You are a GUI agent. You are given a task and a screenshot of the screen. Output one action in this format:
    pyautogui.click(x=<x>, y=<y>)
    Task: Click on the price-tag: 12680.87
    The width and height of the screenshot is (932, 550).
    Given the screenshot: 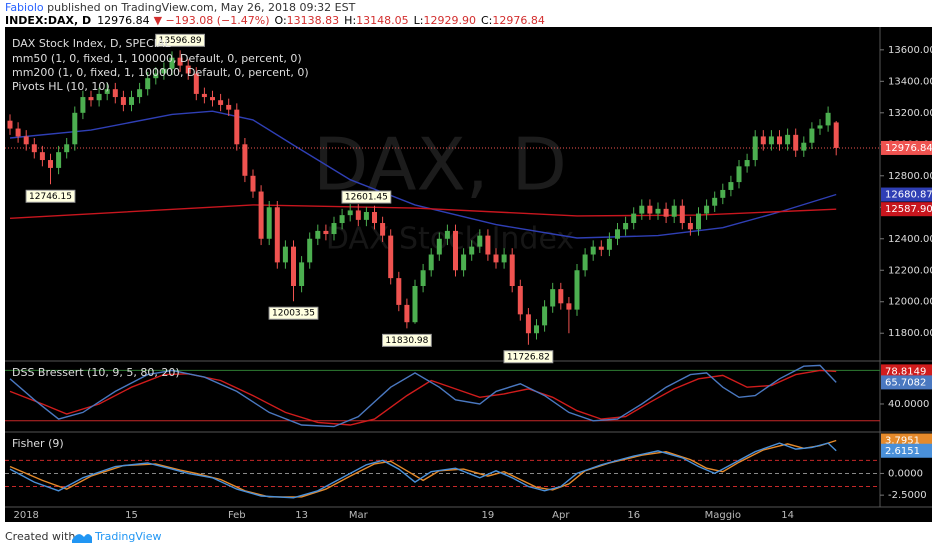 What is the action you would take?
    pyautogui.click(x=908, y=195)
    